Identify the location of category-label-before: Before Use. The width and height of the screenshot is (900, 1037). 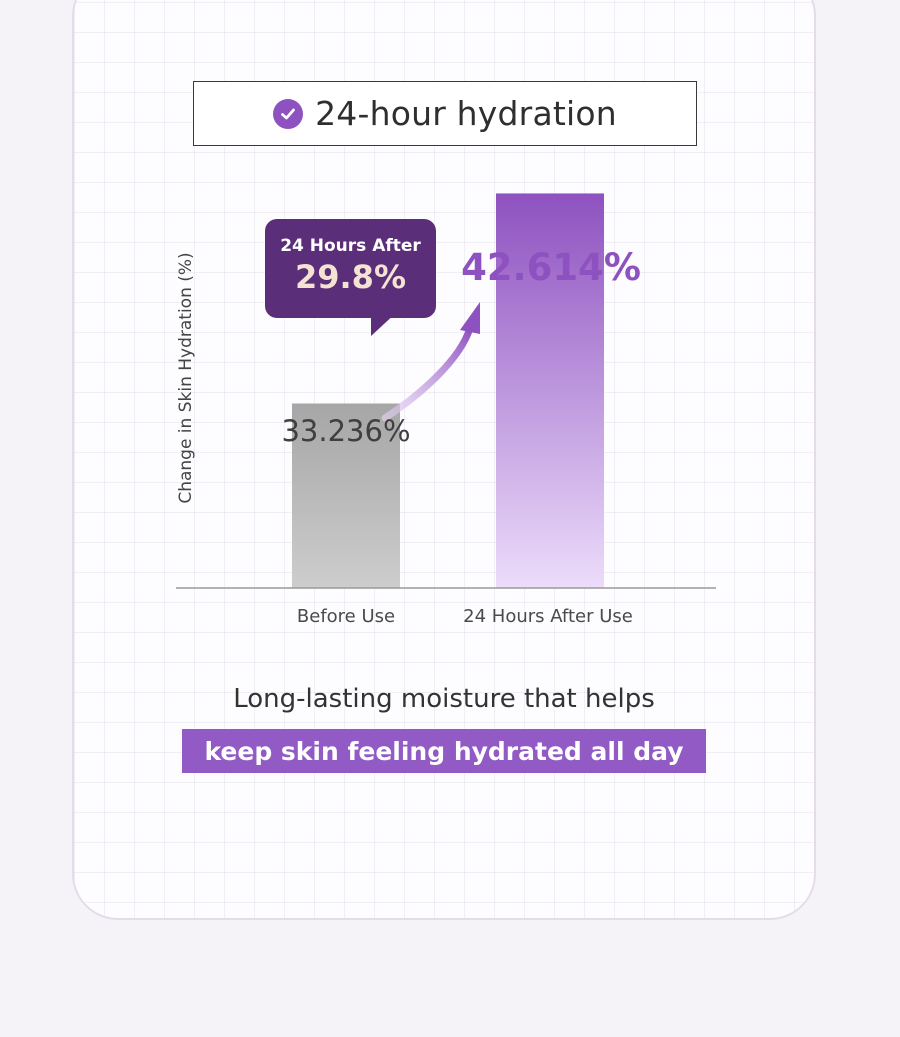
(346, 616).